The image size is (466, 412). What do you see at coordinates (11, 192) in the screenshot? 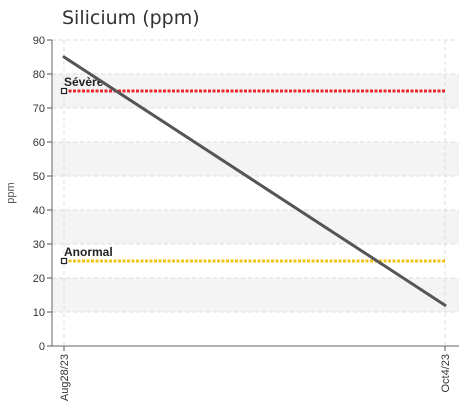
I see `y-axis-title: ppm` at bounding box center [11, 192].